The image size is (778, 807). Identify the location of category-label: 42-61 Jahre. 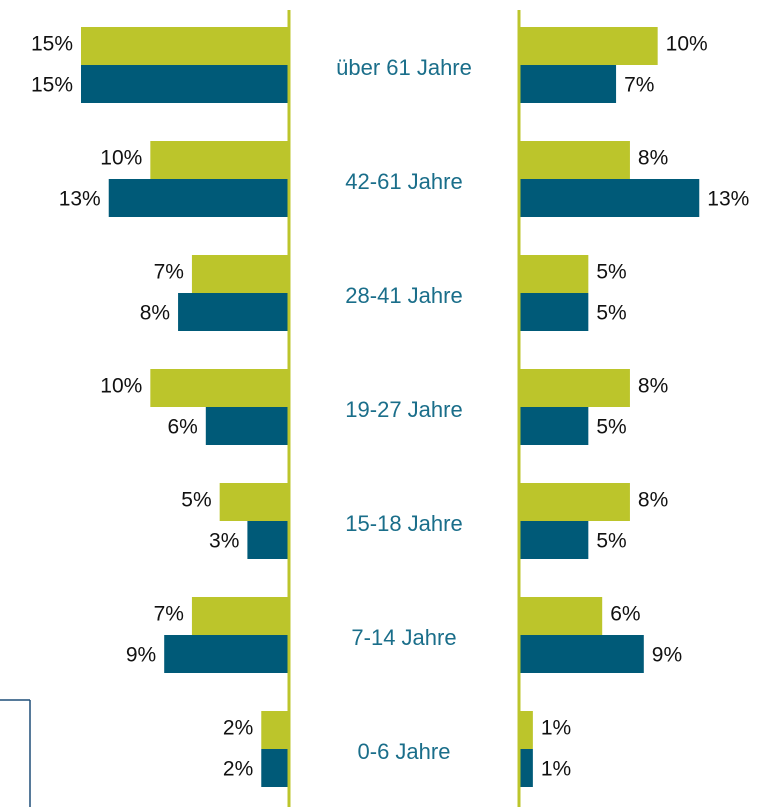
(403, 181).